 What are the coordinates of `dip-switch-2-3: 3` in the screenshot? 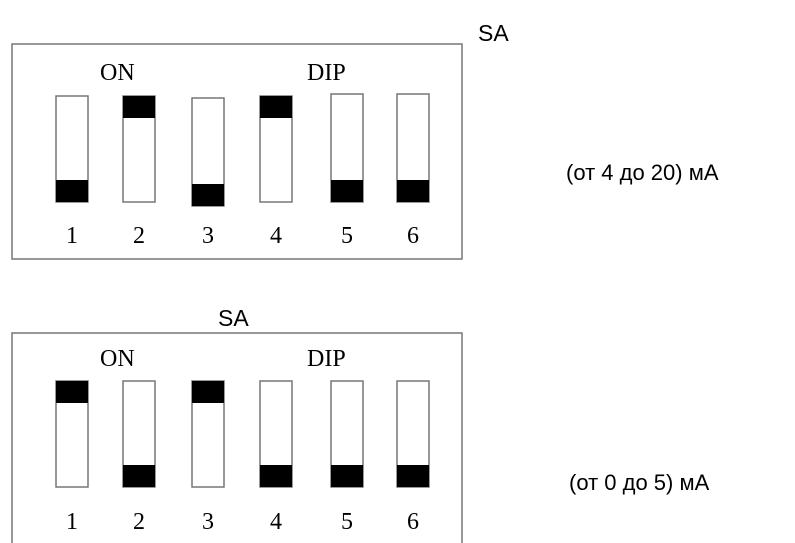 It's located at (208, 457).